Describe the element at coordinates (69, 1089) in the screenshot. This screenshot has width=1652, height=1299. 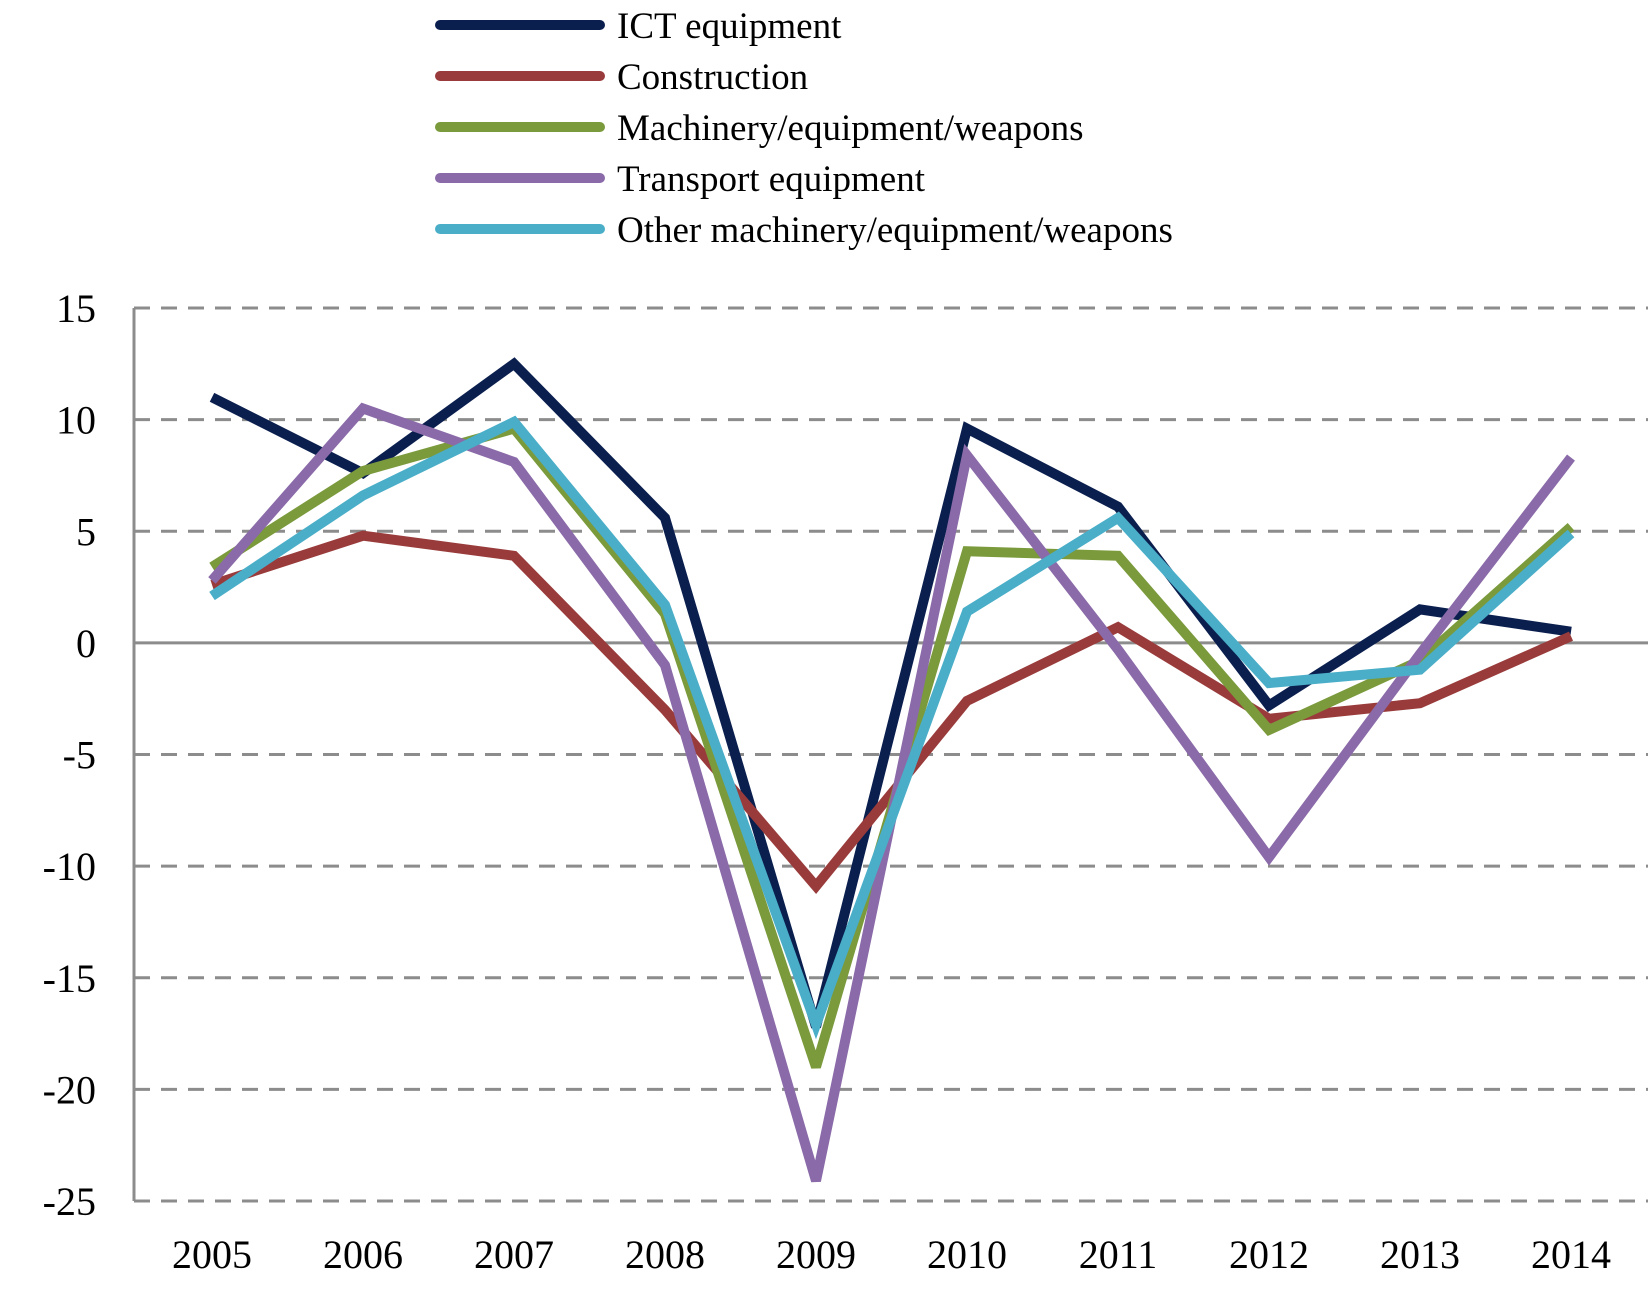
I see `y-tick-label: -20` at that location.